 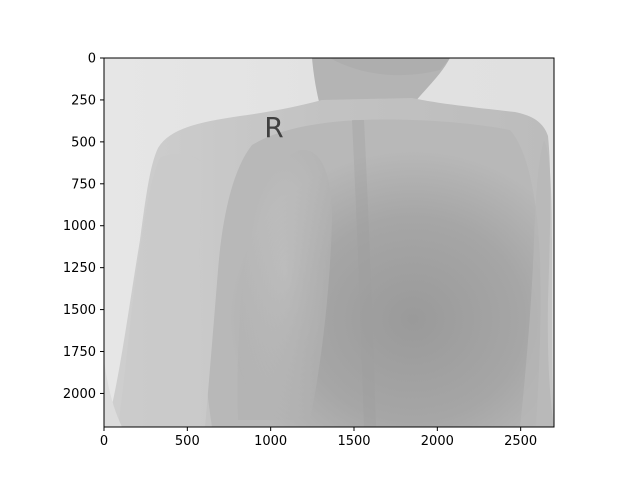 What do you see at coordinates (353, 441) in the screenshot?
I see `x-tick-label: 1500` at bounding box center [353, 441].